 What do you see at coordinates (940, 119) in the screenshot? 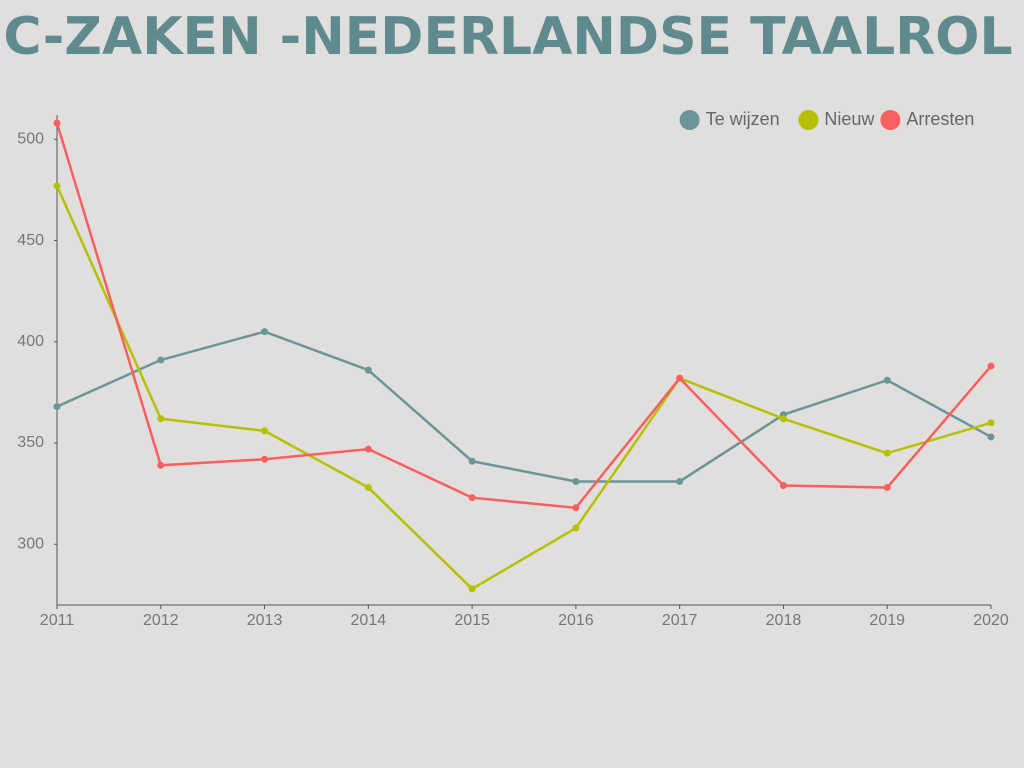
I see `legend-label: Arresten` at bounding box center [940, 119].